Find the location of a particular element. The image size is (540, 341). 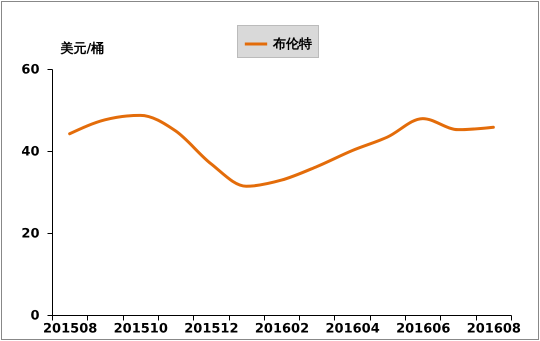

y-tick-label: 20 is located at coordinates (30, 234).